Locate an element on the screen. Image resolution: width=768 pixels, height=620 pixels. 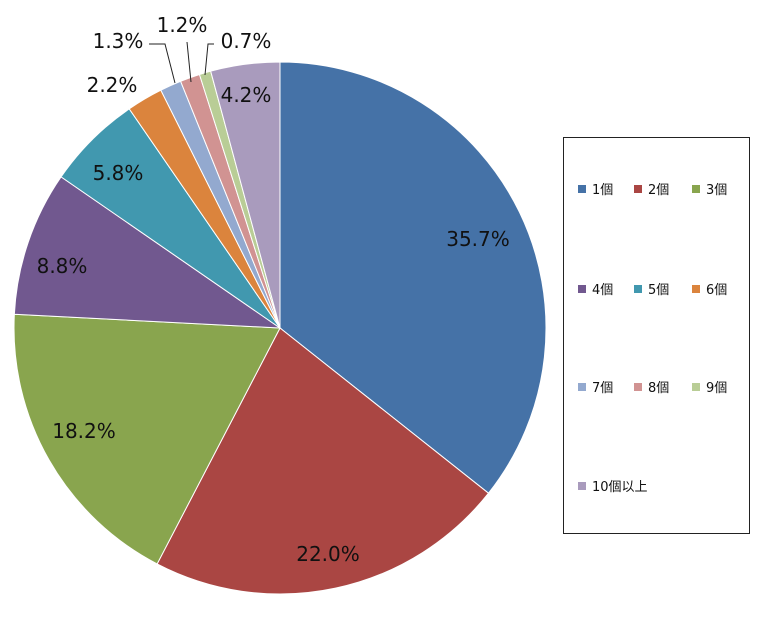
legend-item-3: 3個 is located at coordinates (709, 188).